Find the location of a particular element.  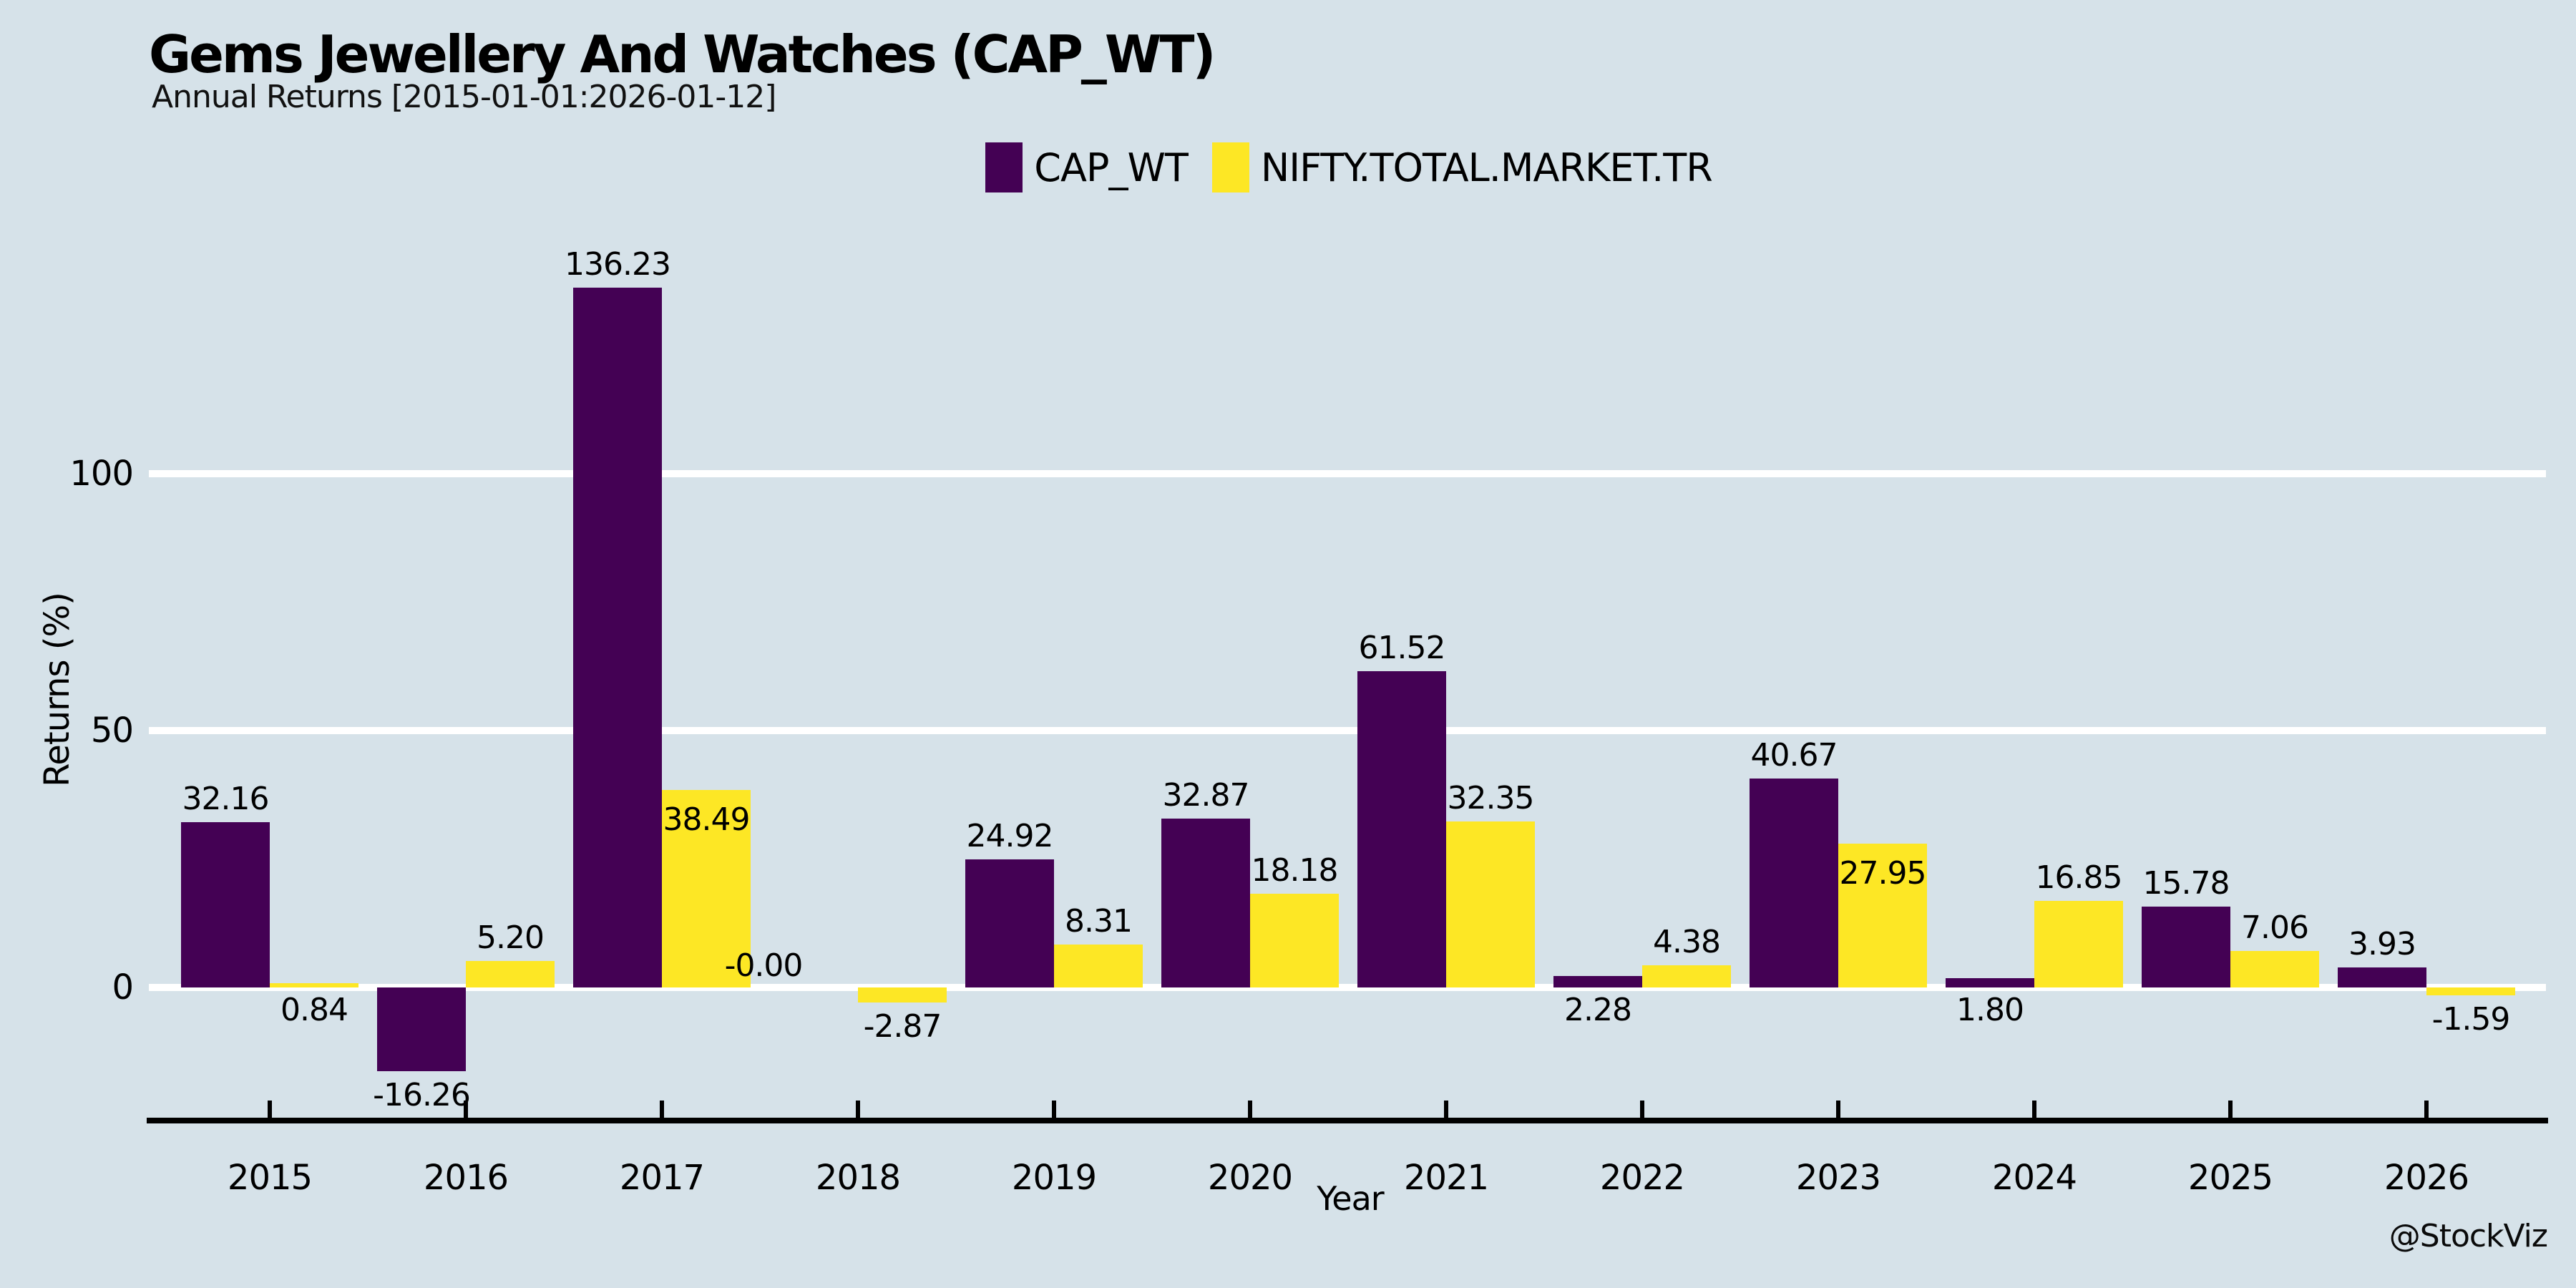

value-label-cap-wt-2016: -16.26 is located at coordinates (422, 1094).